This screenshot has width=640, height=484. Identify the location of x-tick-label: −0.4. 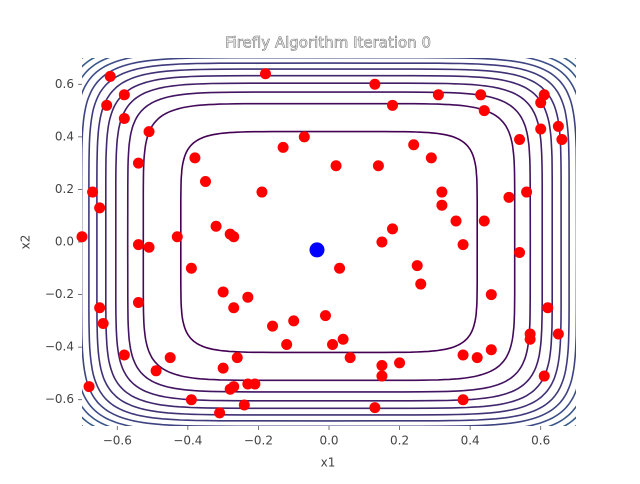
(187, 441).